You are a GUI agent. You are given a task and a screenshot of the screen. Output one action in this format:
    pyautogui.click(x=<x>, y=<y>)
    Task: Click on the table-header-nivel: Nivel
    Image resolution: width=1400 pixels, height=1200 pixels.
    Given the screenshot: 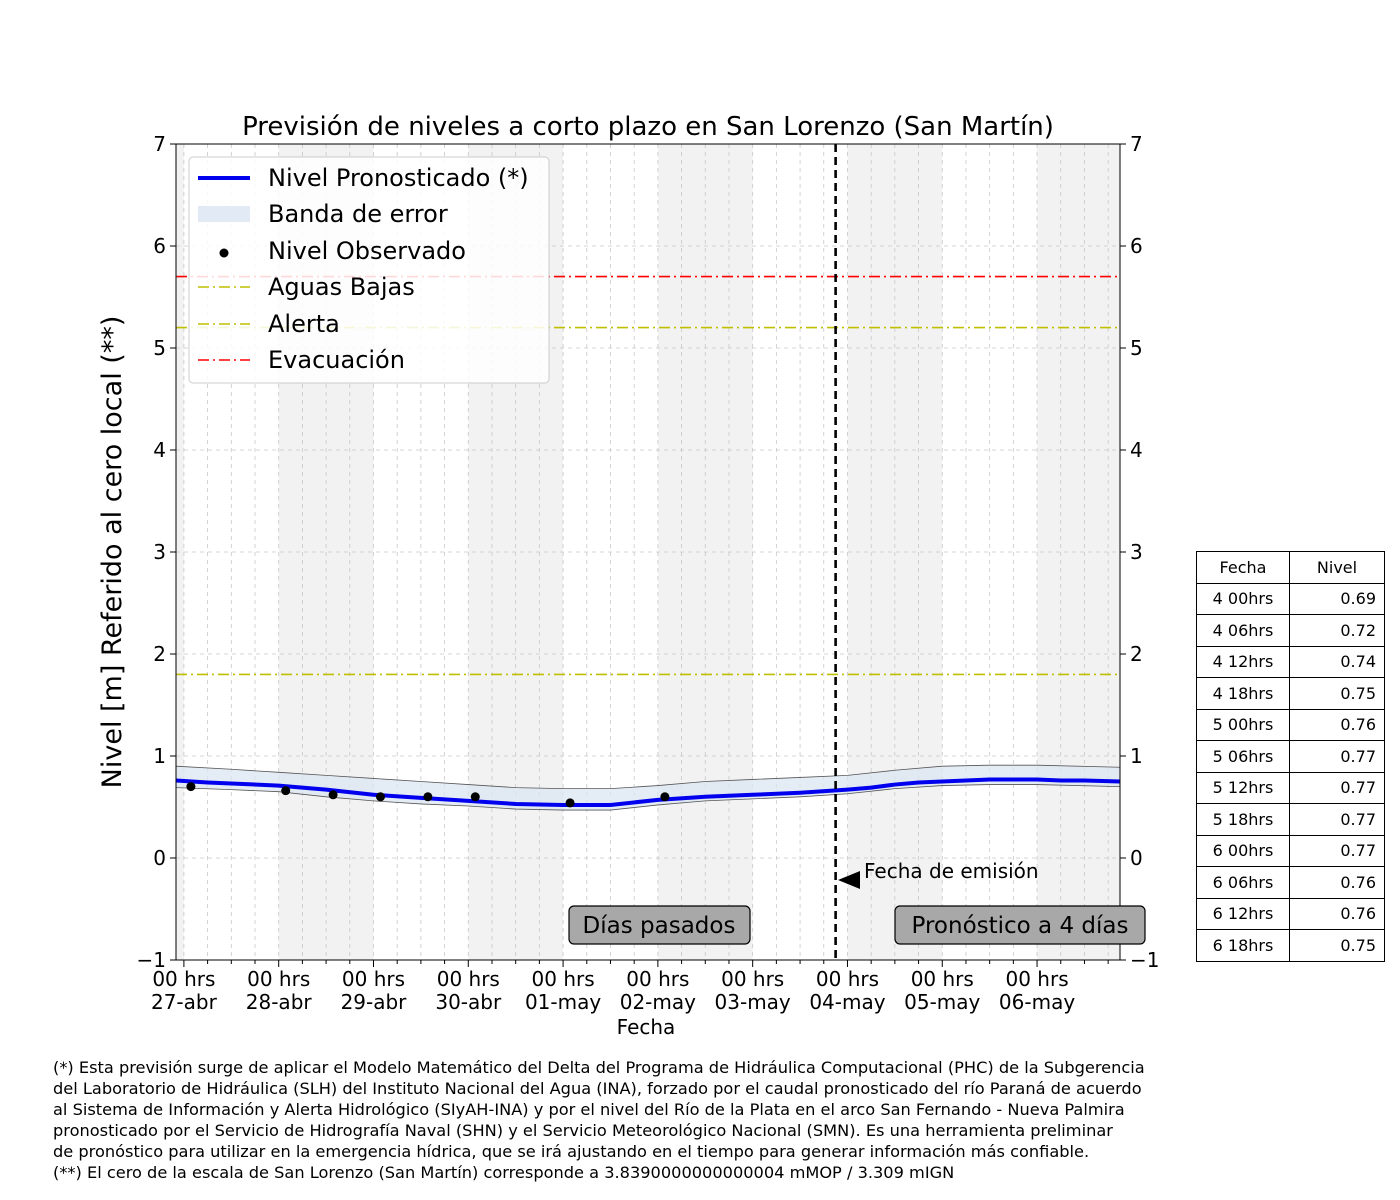 What is the action you would take?
    pyautogui.click(x=1337, y=567)
    